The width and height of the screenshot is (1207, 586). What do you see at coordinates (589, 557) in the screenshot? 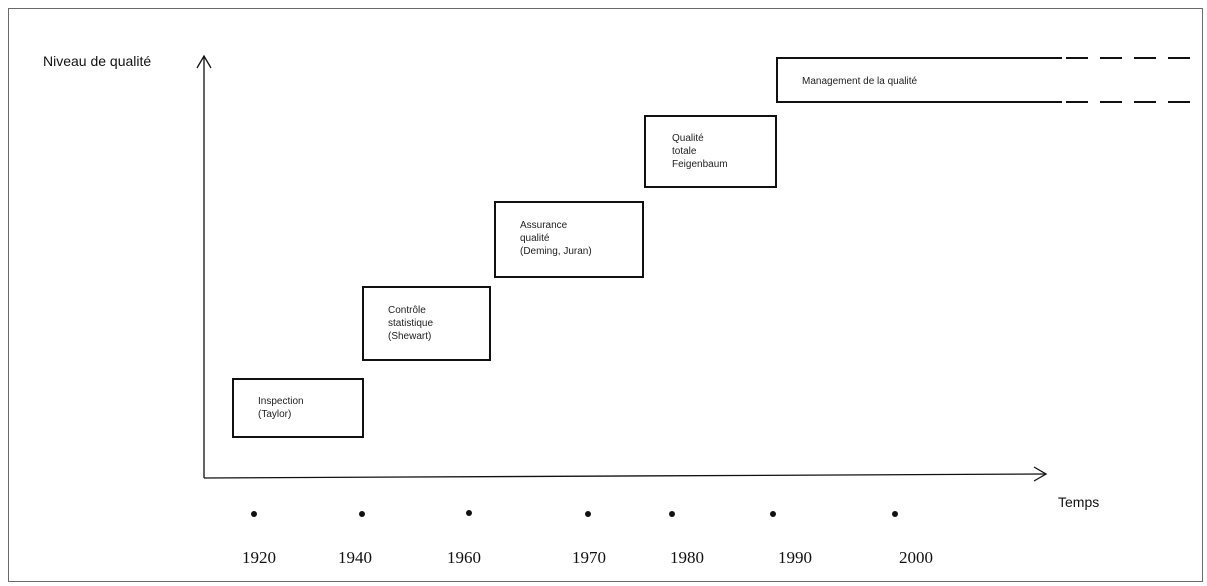
I see `timeline-year-1970: 1970` at bounding box center [589, 557].